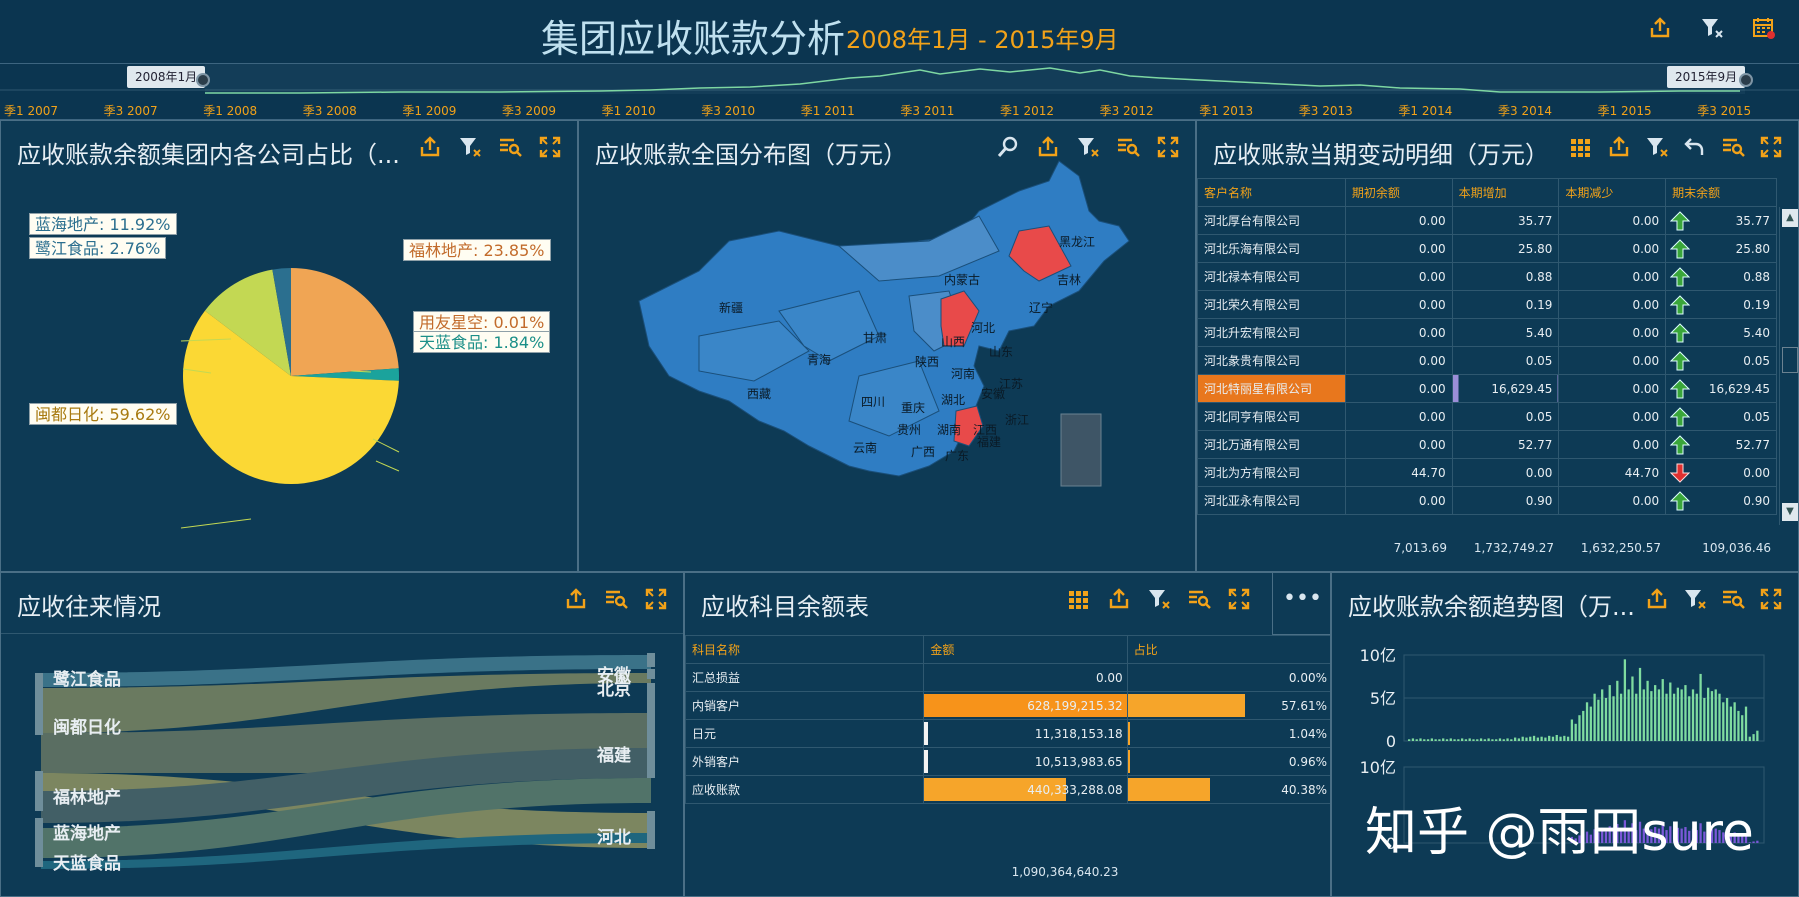 The image size is (1799, 897). What do you see at coordinates (1007, 705) in the screenshot?
I see `table-row: 内销客户 628,199,215.32 57.61%` at bounding box center [1007, 705].